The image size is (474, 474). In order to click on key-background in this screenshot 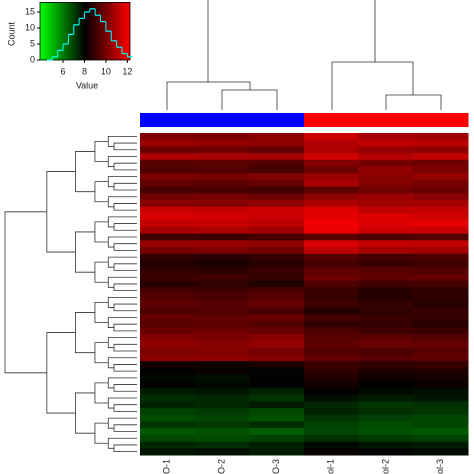, I will do `click(85, 31)`.